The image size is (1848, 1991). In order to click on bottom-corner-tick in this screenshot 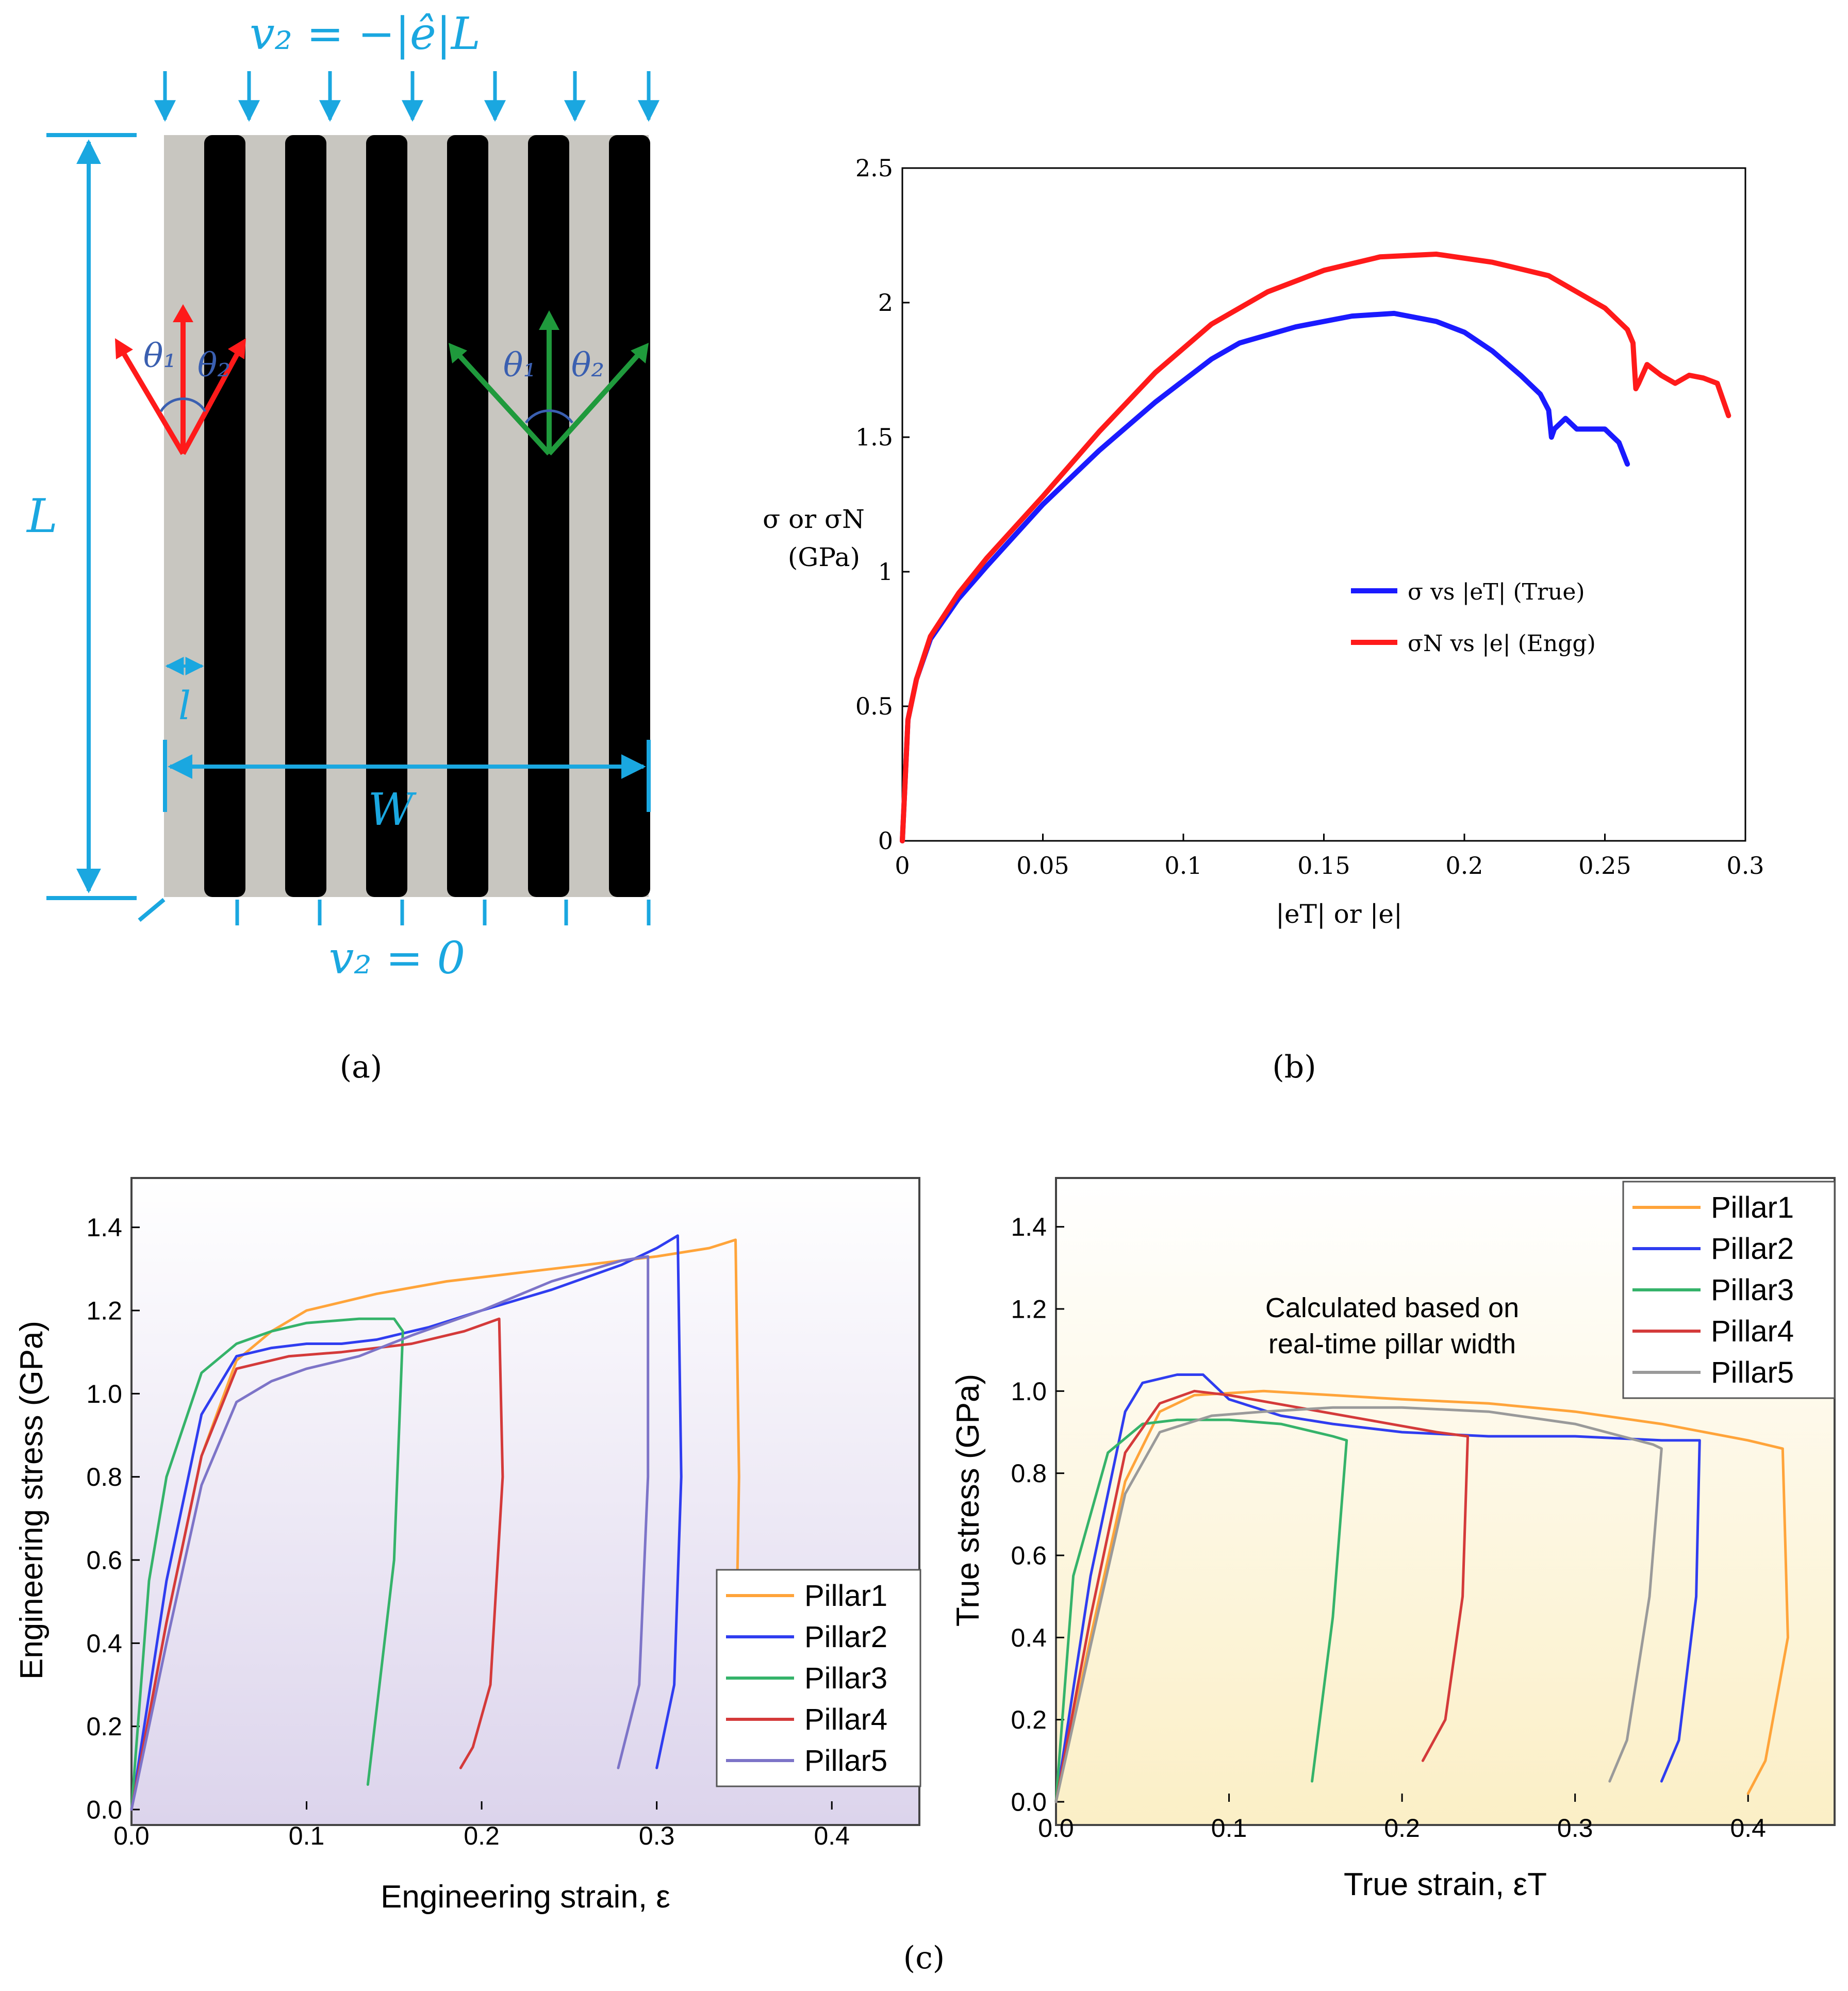, I will do `click(152, 910)`.